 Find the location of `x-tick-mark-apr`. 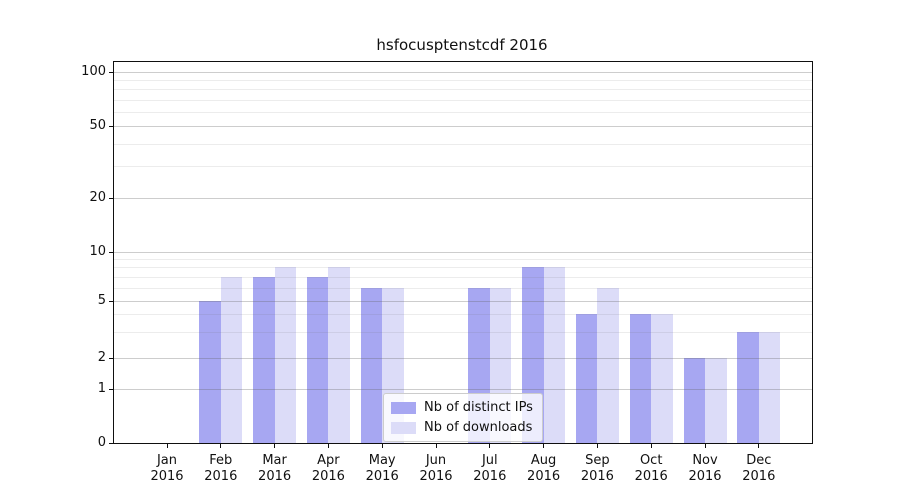

x-tick-mark-apr is located at coordinates (328, 446).